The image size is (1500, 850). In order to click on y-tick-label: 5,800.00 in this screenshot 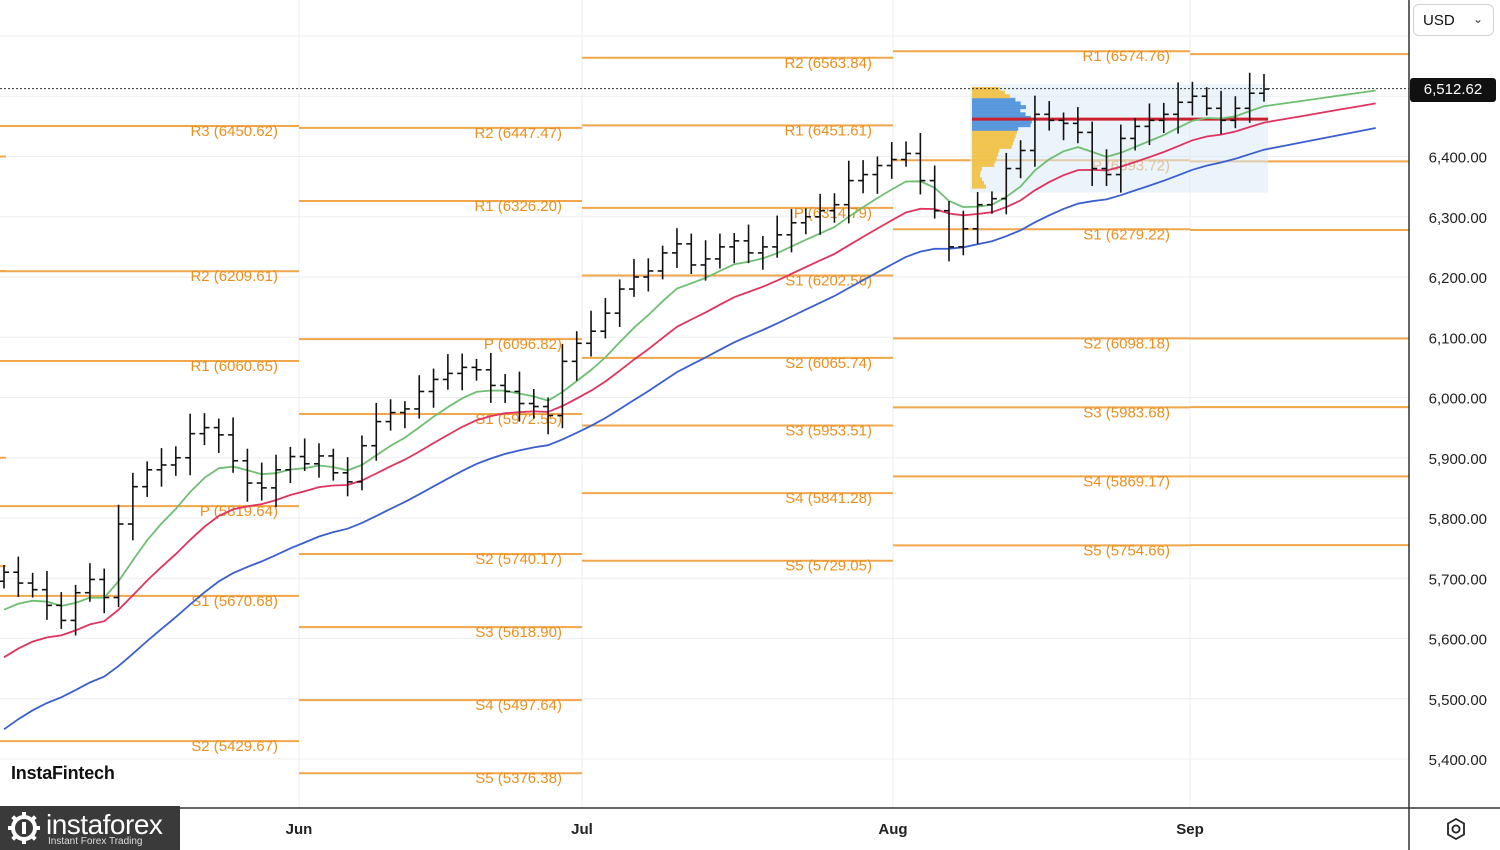, I will do `click(1458, 519)`.